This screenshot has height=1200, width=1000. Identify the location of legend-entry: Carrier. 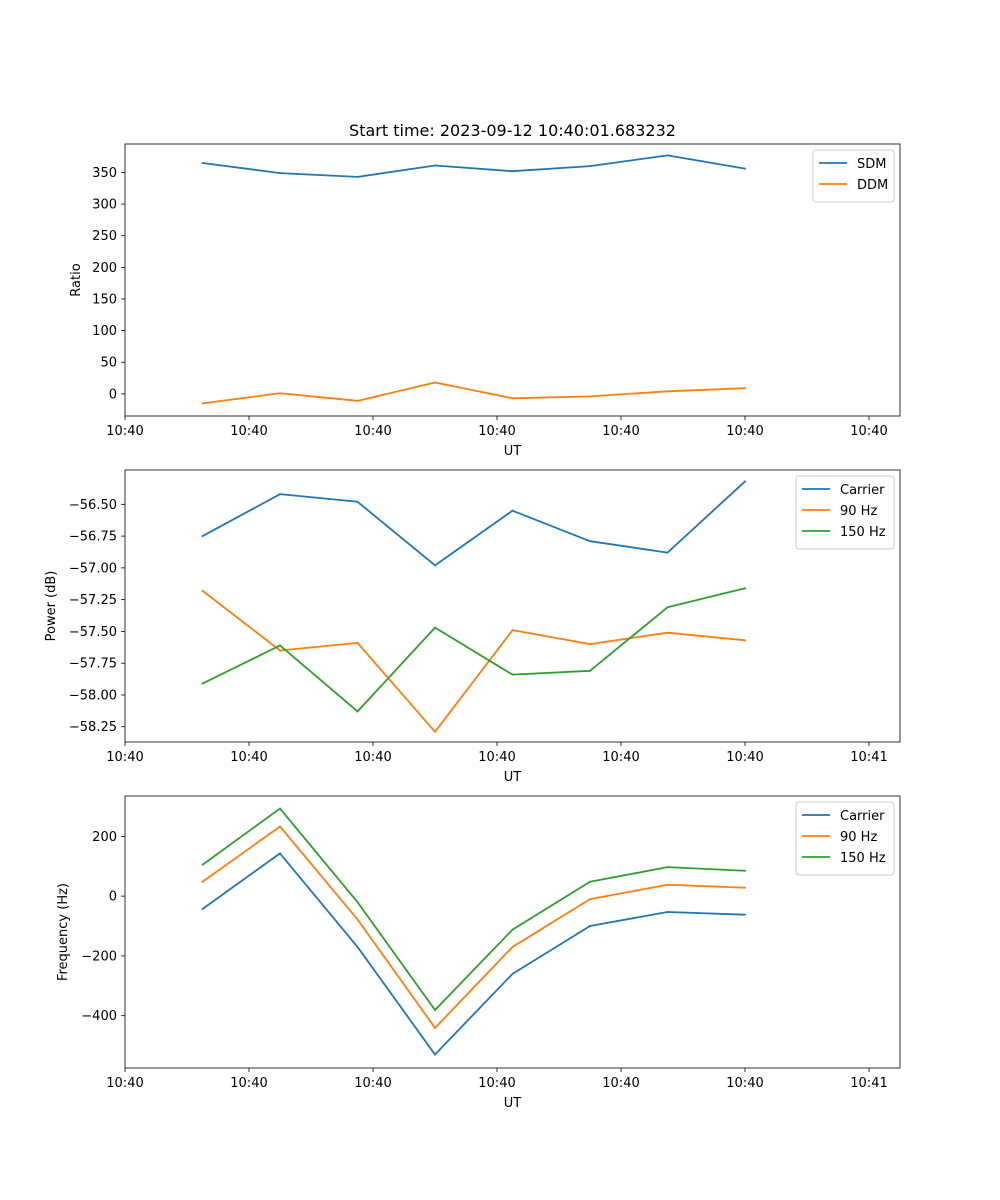
(862, 816).